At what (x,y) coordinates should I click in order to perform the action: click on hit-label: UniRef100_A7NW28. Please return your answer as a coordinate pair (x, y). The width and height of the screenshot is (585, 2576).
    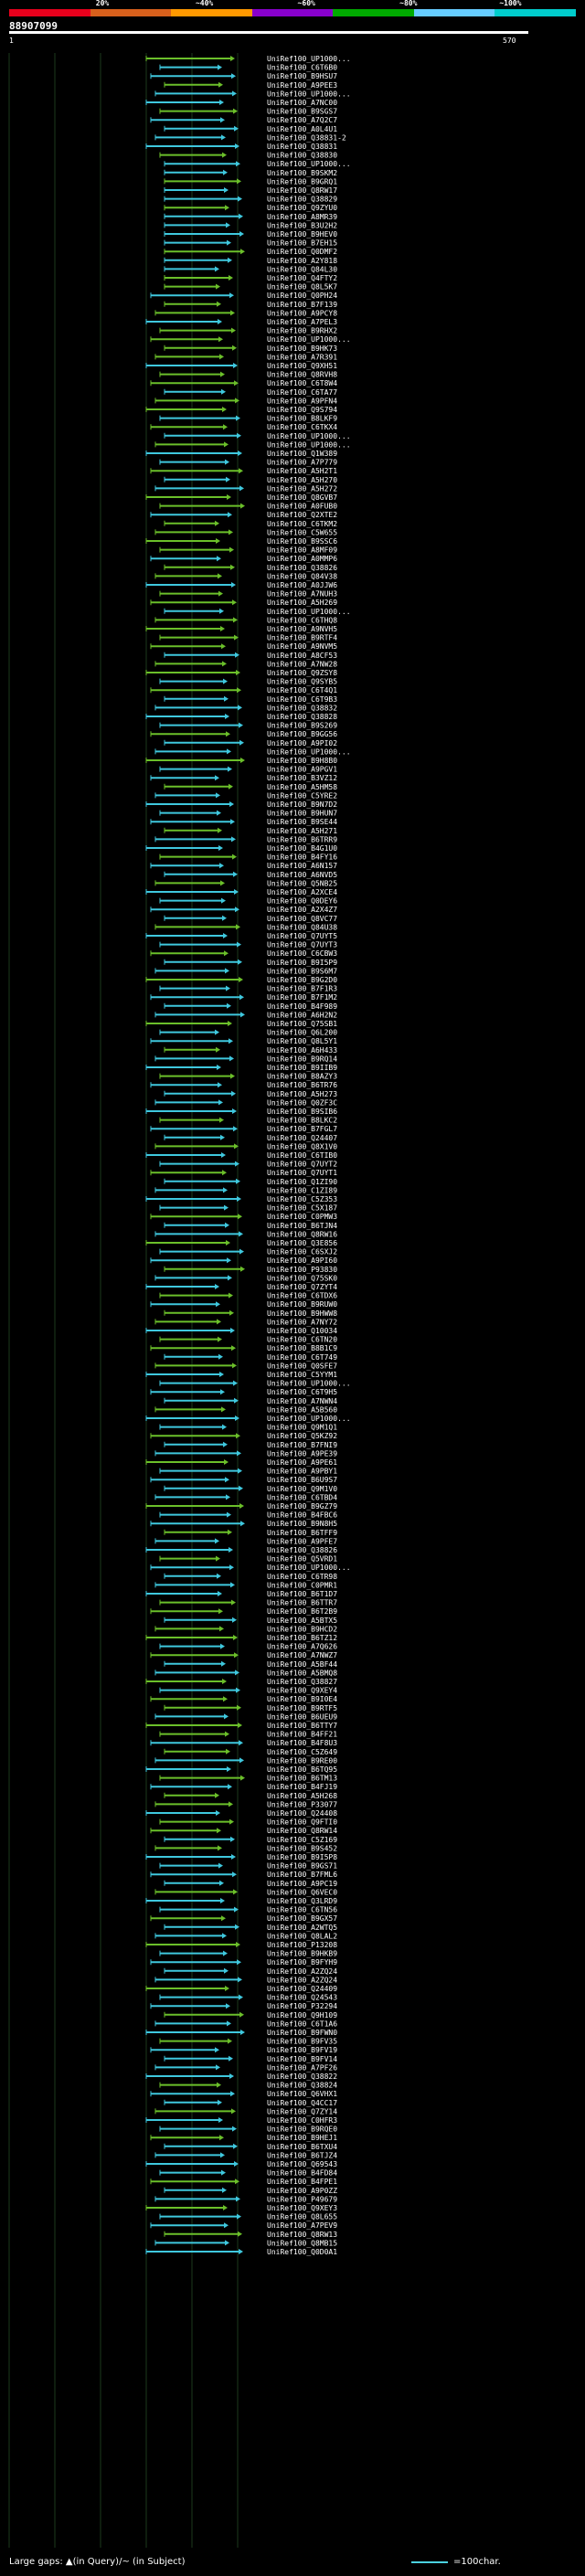
    Looking at the image, I should click on (302, 664).